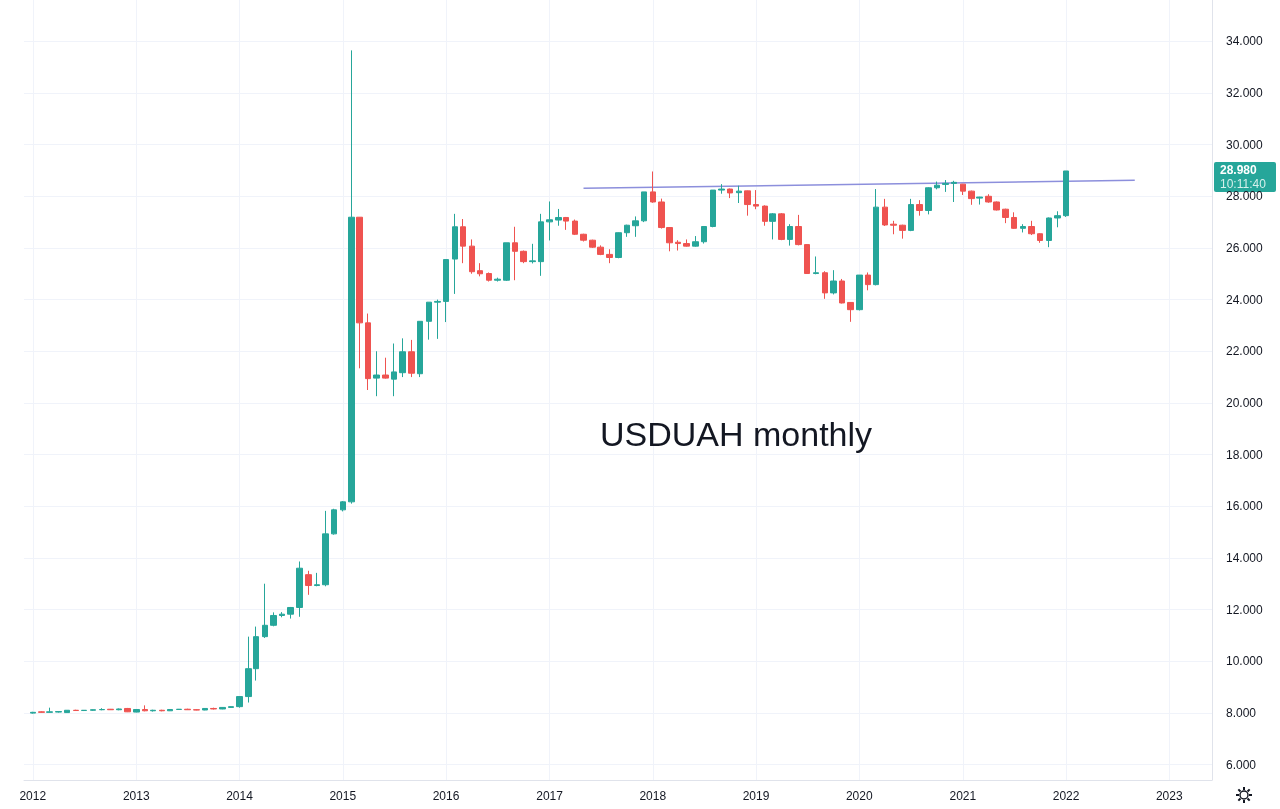 This screenshot has height=809, width=1280. Describe the element at coordinates (1066, 796) in the screenshot. I see `x-tick-label: 2022` at that location.